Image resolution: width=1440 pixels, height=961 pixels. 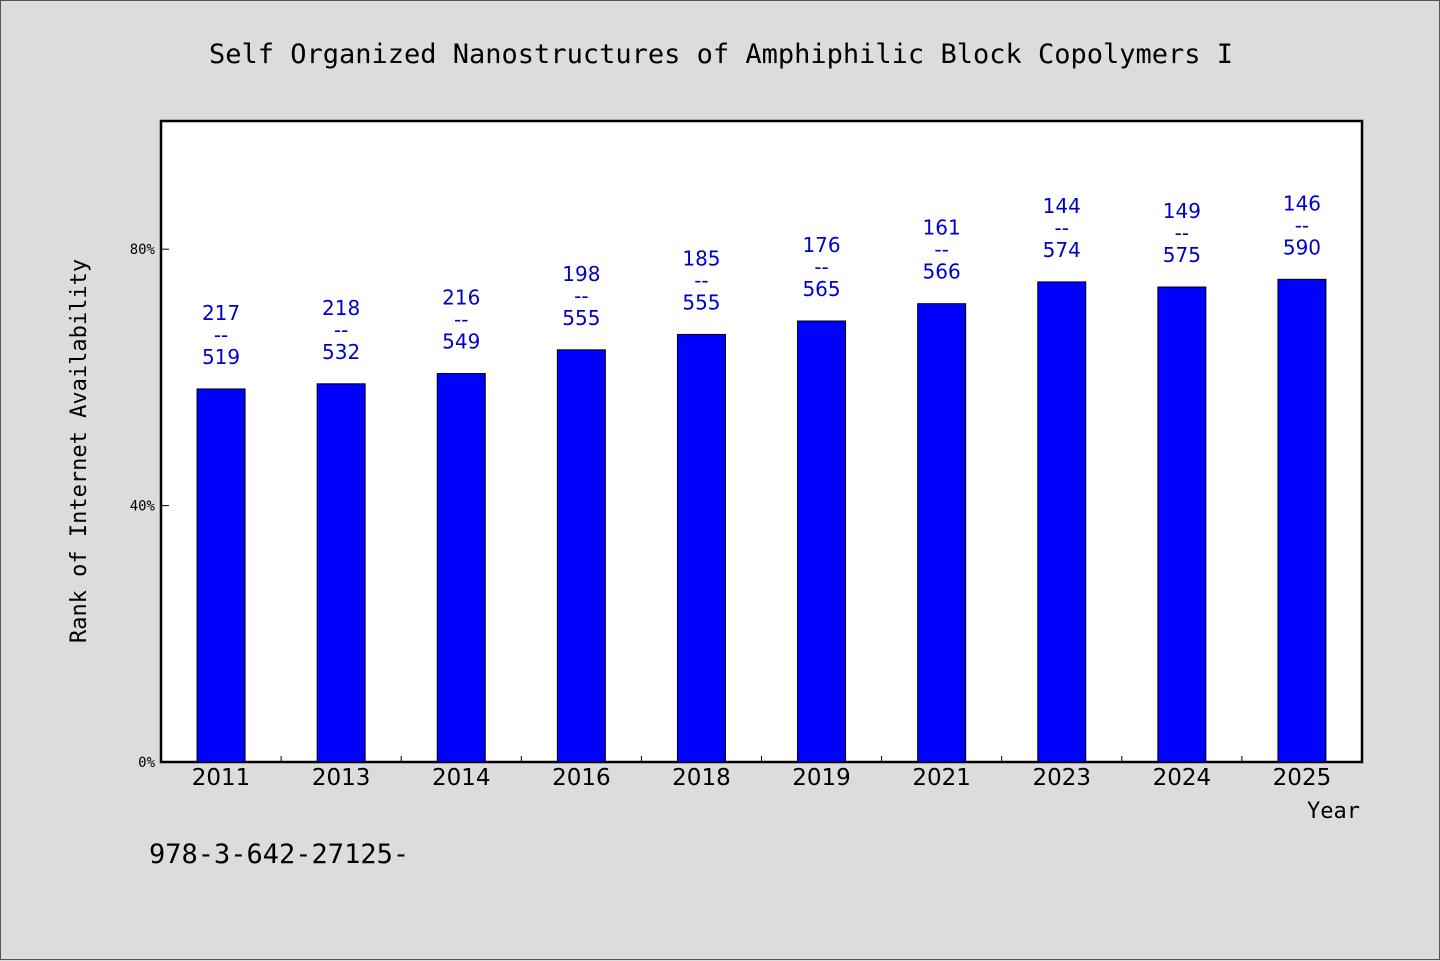 I want to click on bar-2013, so click(x=341, y=573).